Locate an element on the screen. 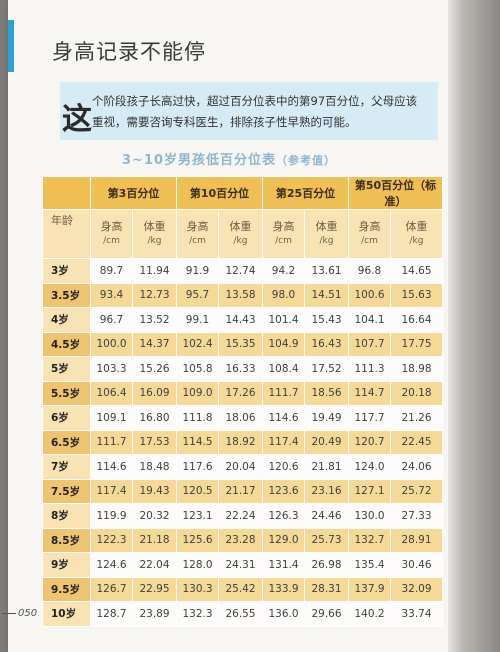 The height and width of the screenshot is (652, 500). group-header: 第3百分位 is located at coordinates (133, 193).